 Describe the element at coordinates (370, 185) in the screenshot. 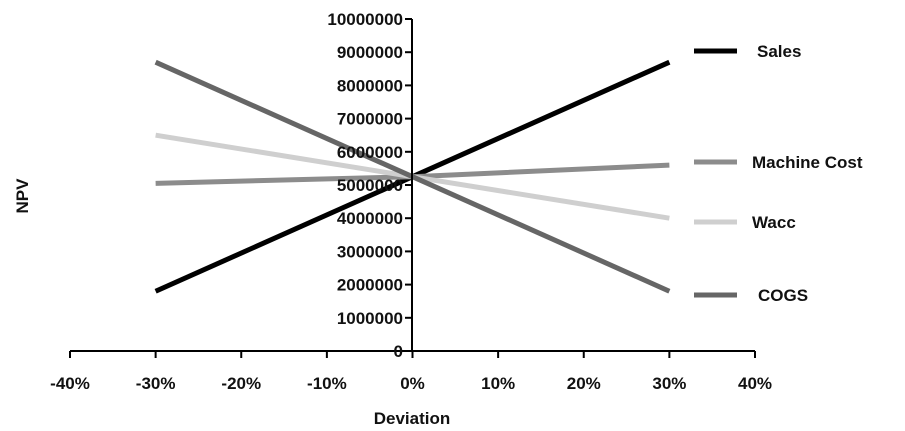

I see `y-tick-label: 5000000` at that location.